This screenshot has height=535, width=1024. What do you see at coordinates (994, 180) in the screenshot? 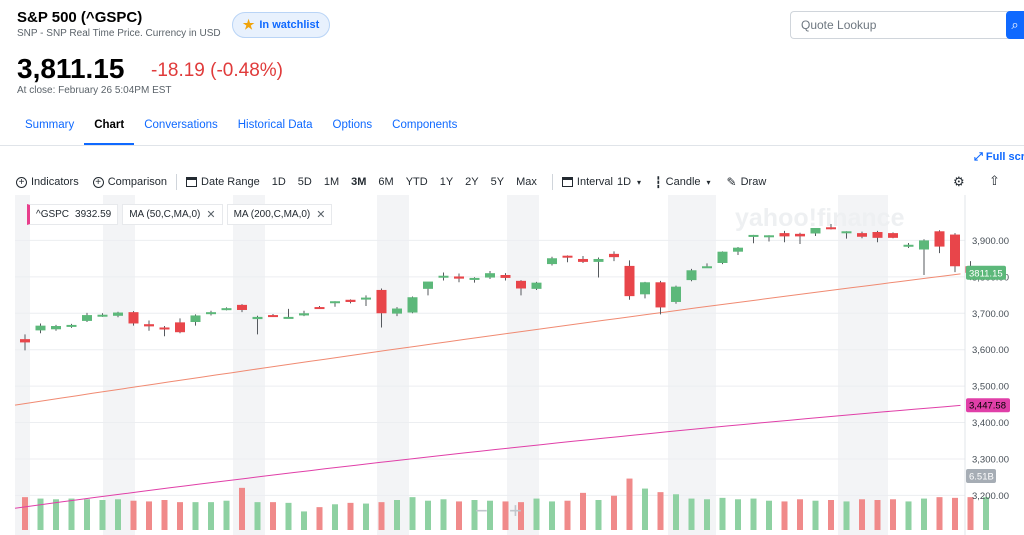
I see `share-icon: ⇧` at bounding box center [994, 180].